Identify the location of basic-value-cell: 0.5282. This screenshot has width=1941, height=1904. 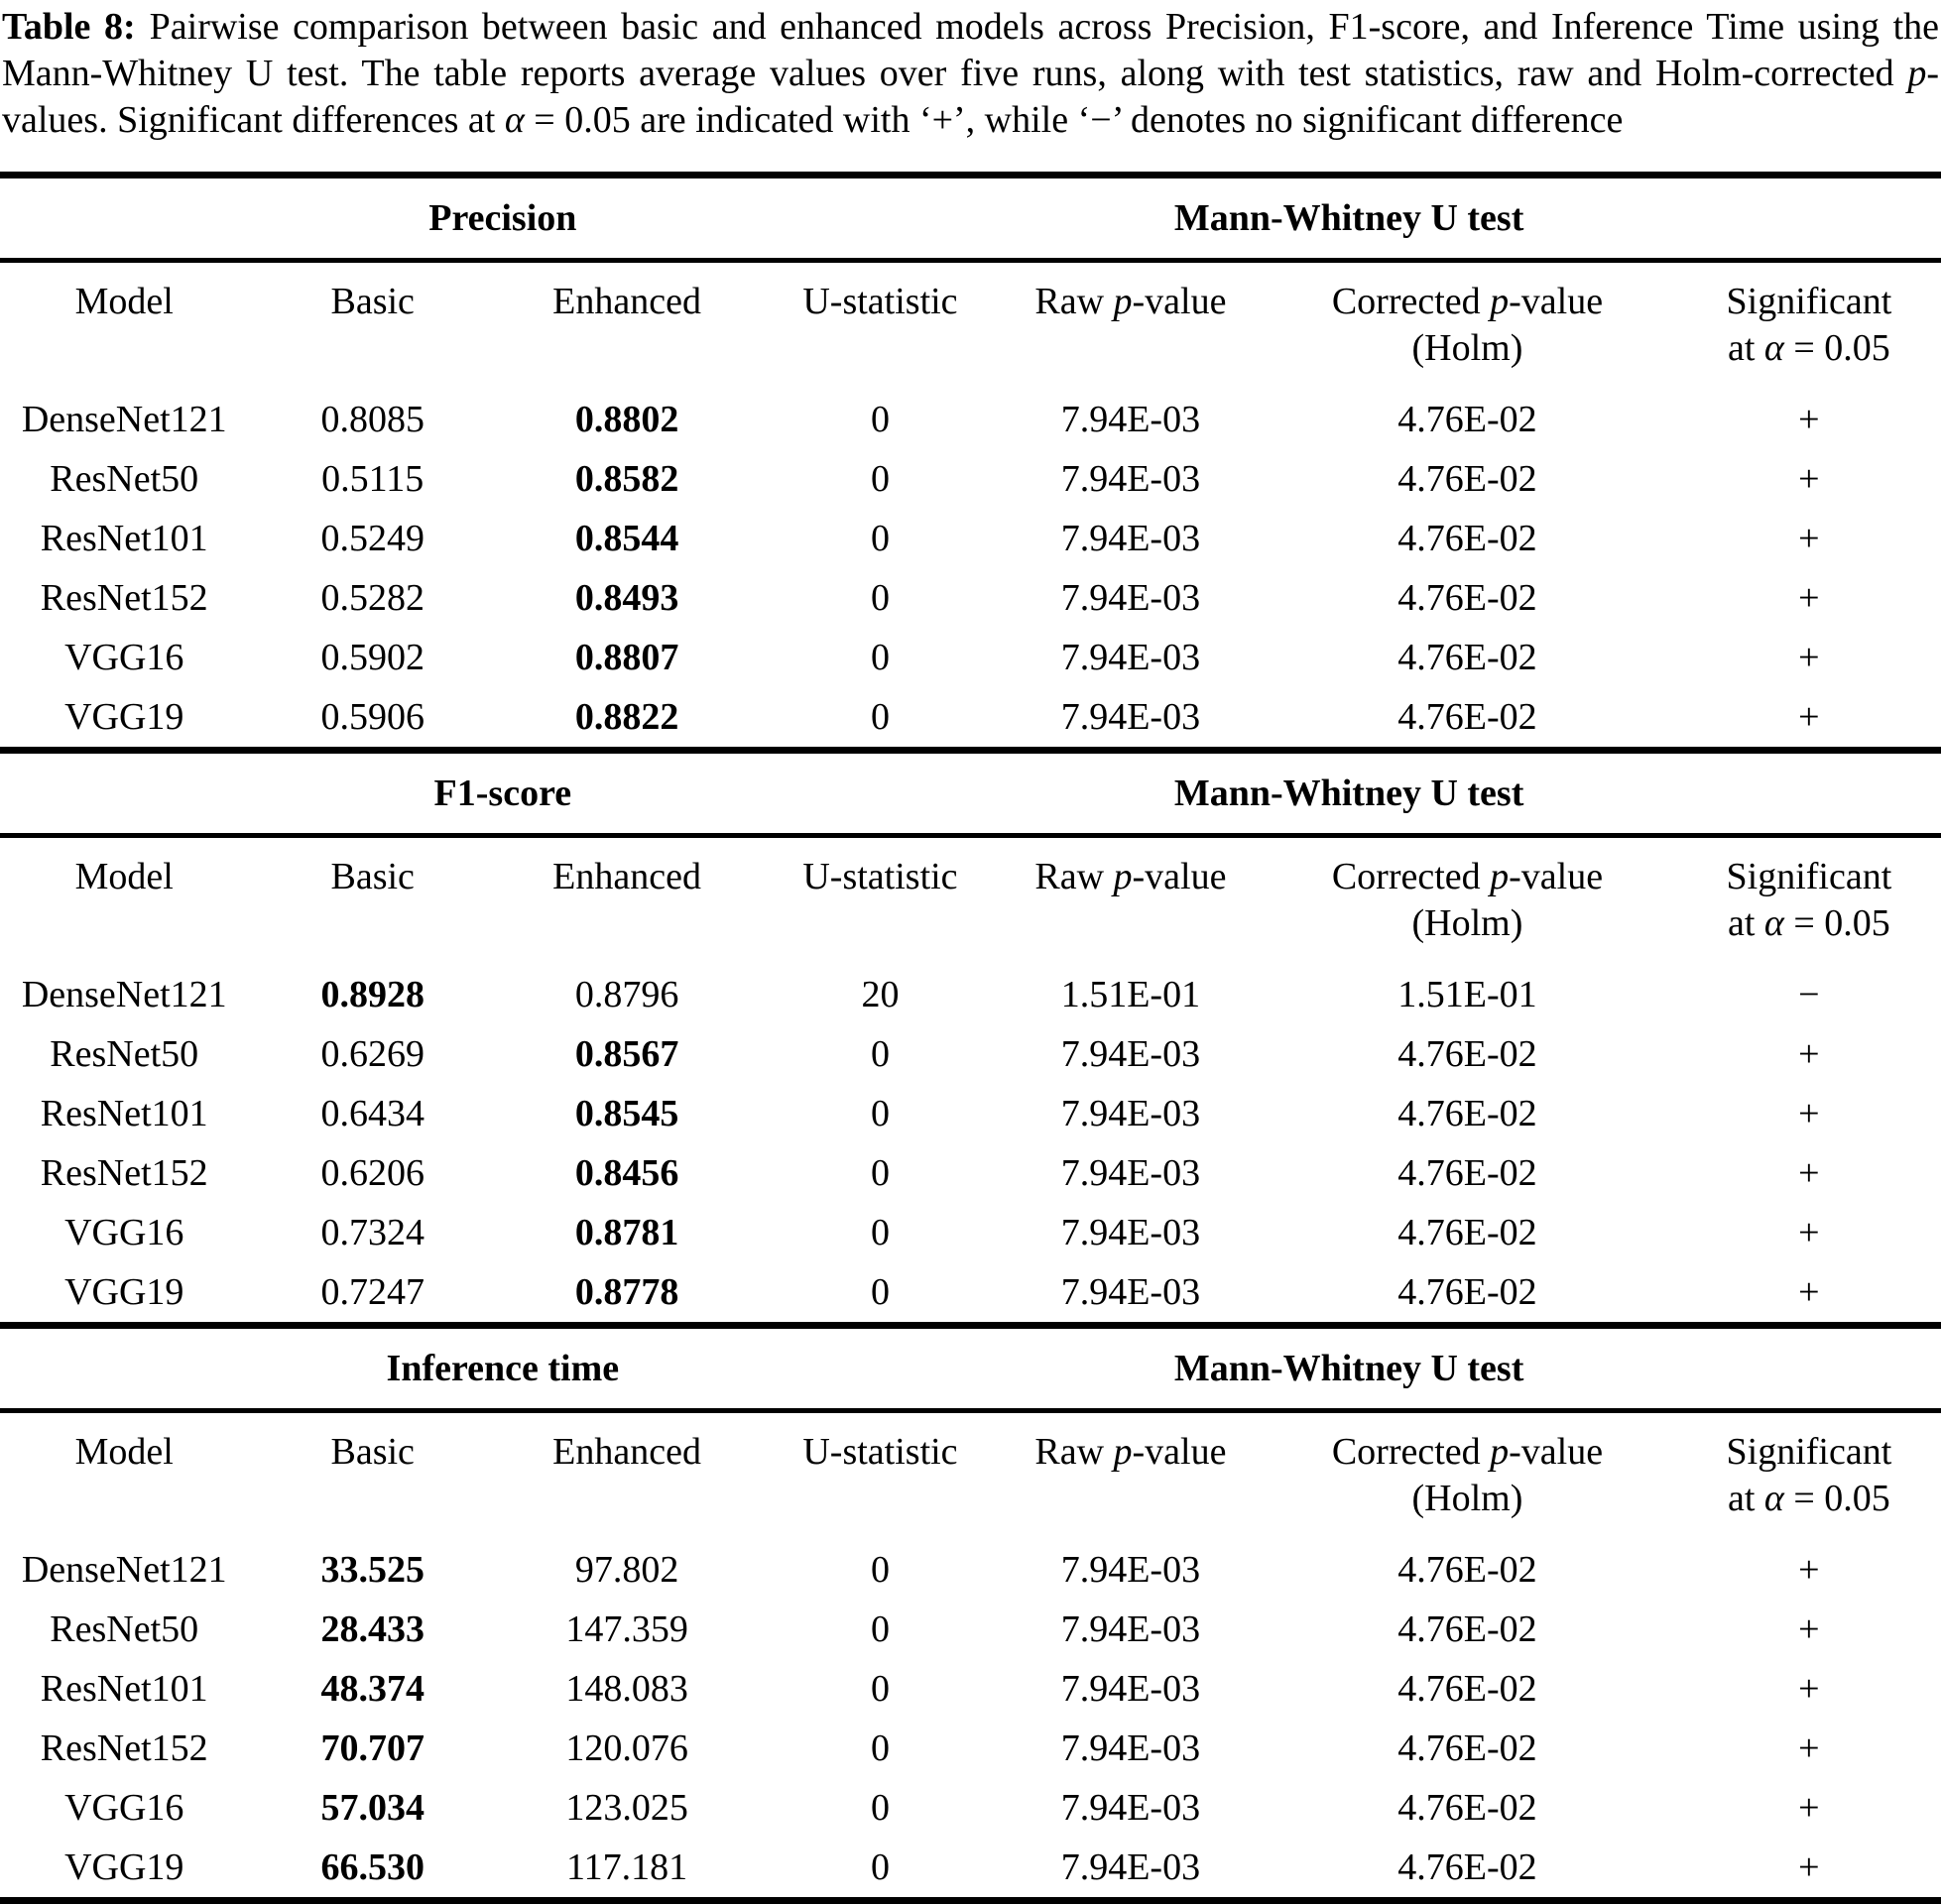
(373, 598).